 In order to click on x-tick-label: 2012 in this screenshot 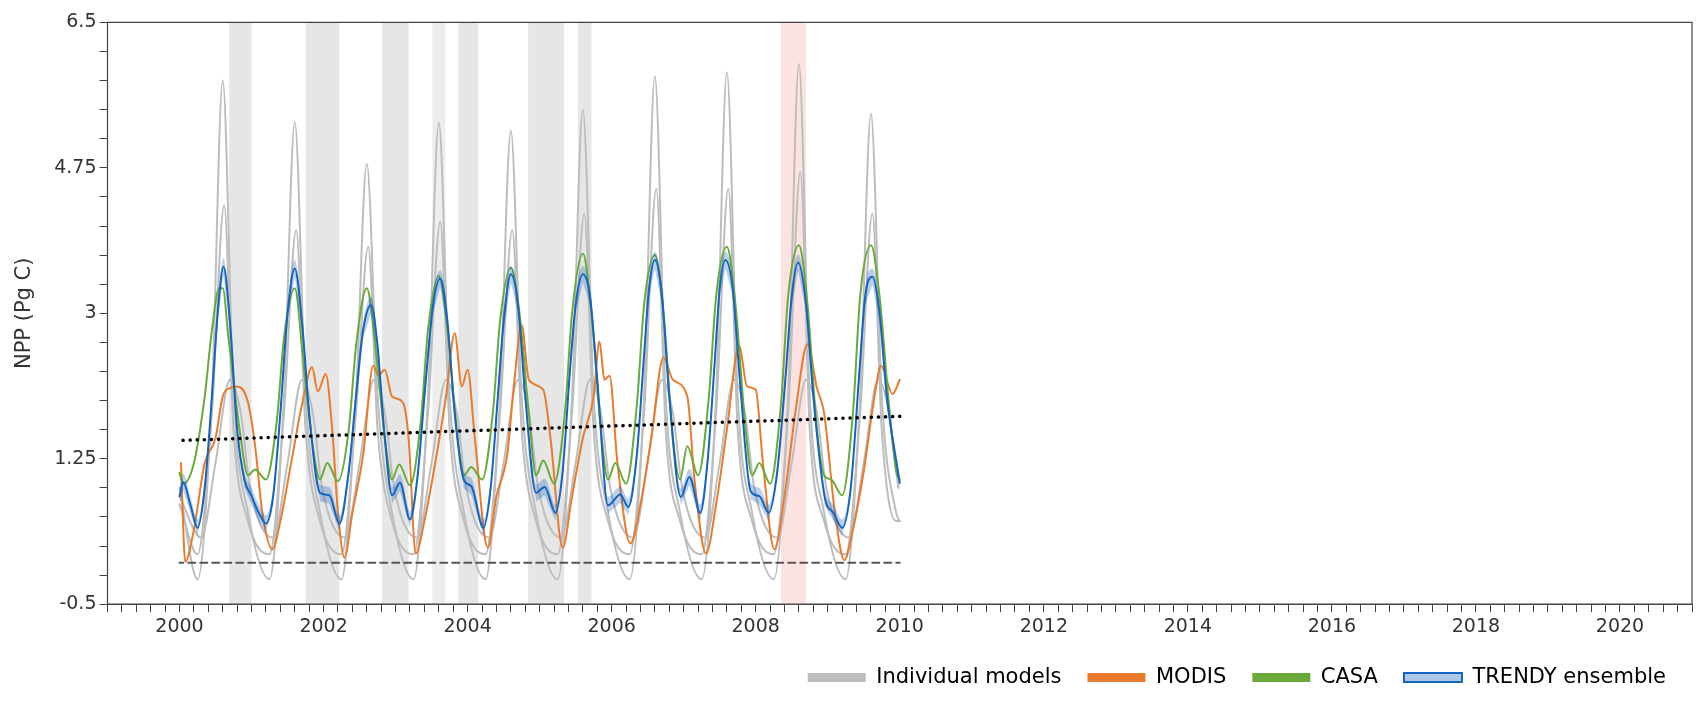, I will do `click(1043, 624)`.